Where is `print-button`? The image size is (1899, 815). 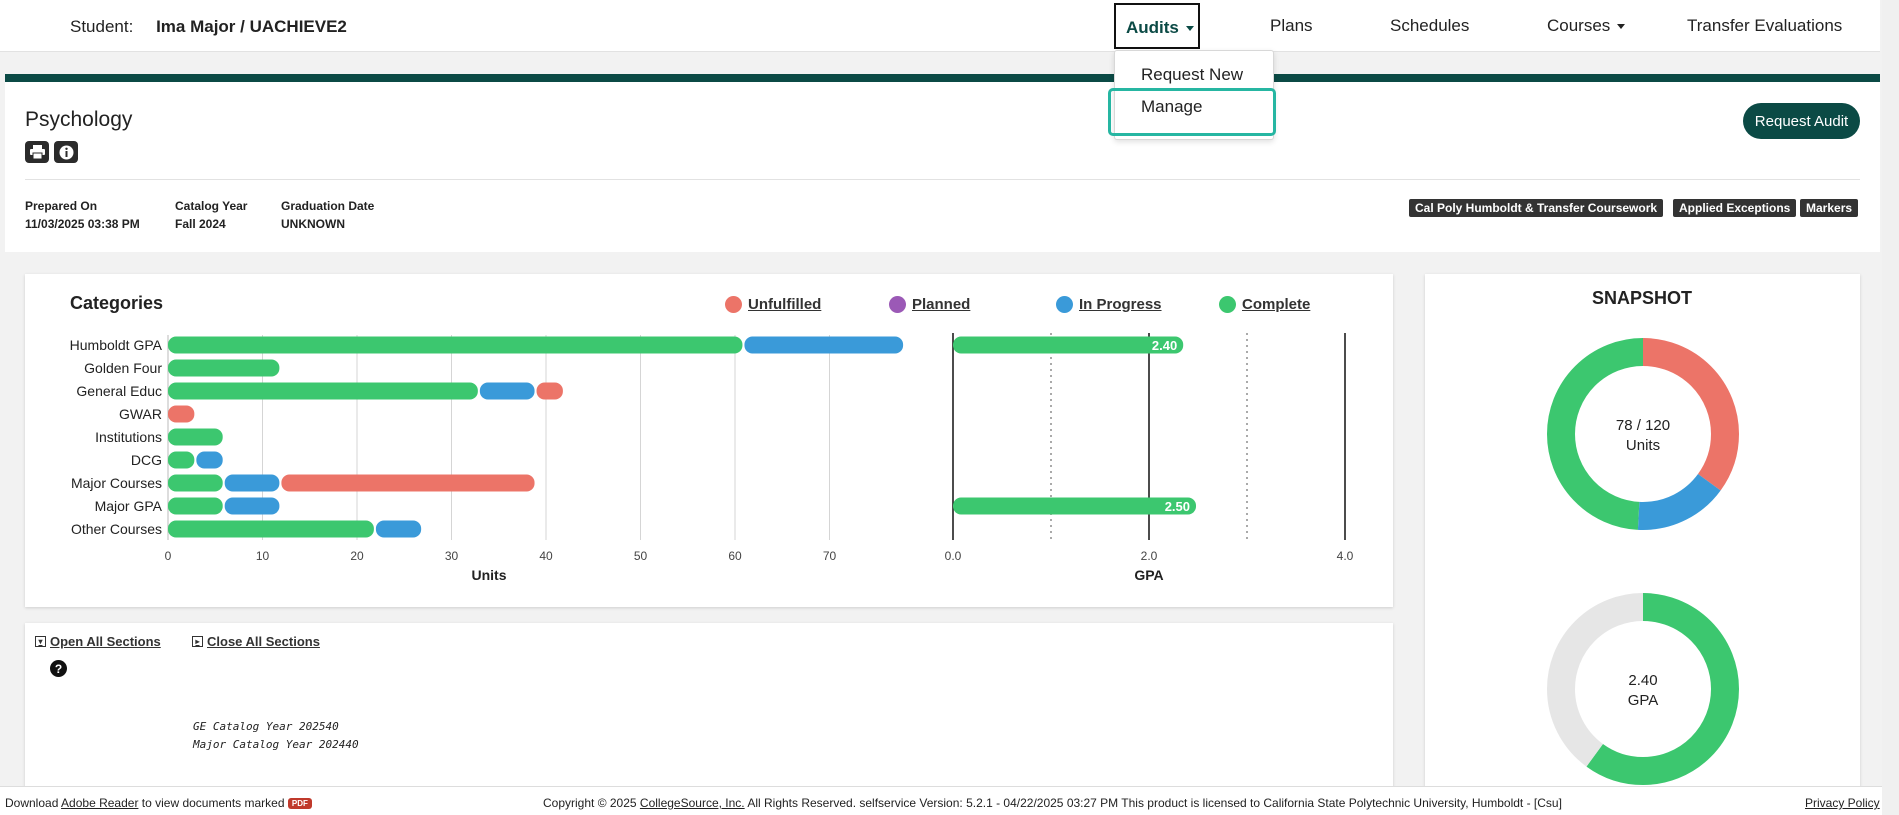
print-button is located at coordinates (37, 152).